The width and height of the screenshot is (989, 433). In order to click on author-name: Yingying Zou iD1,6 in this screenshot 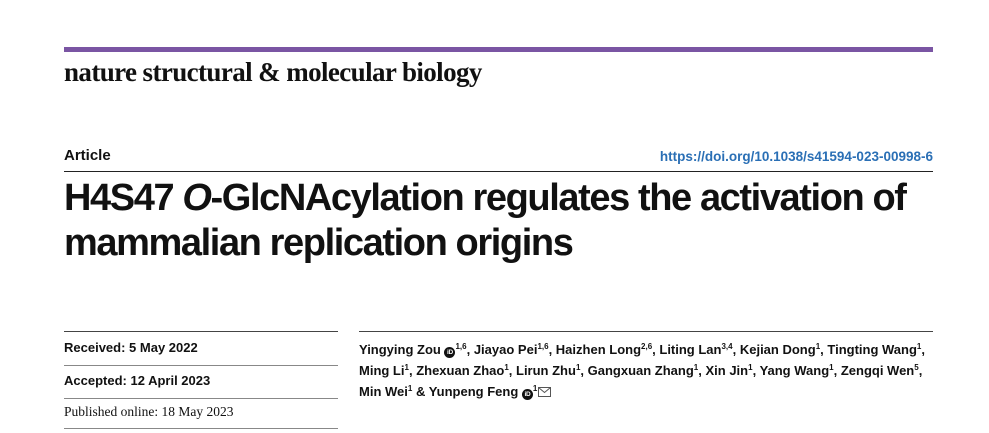, I will do `click(413, 350)`.